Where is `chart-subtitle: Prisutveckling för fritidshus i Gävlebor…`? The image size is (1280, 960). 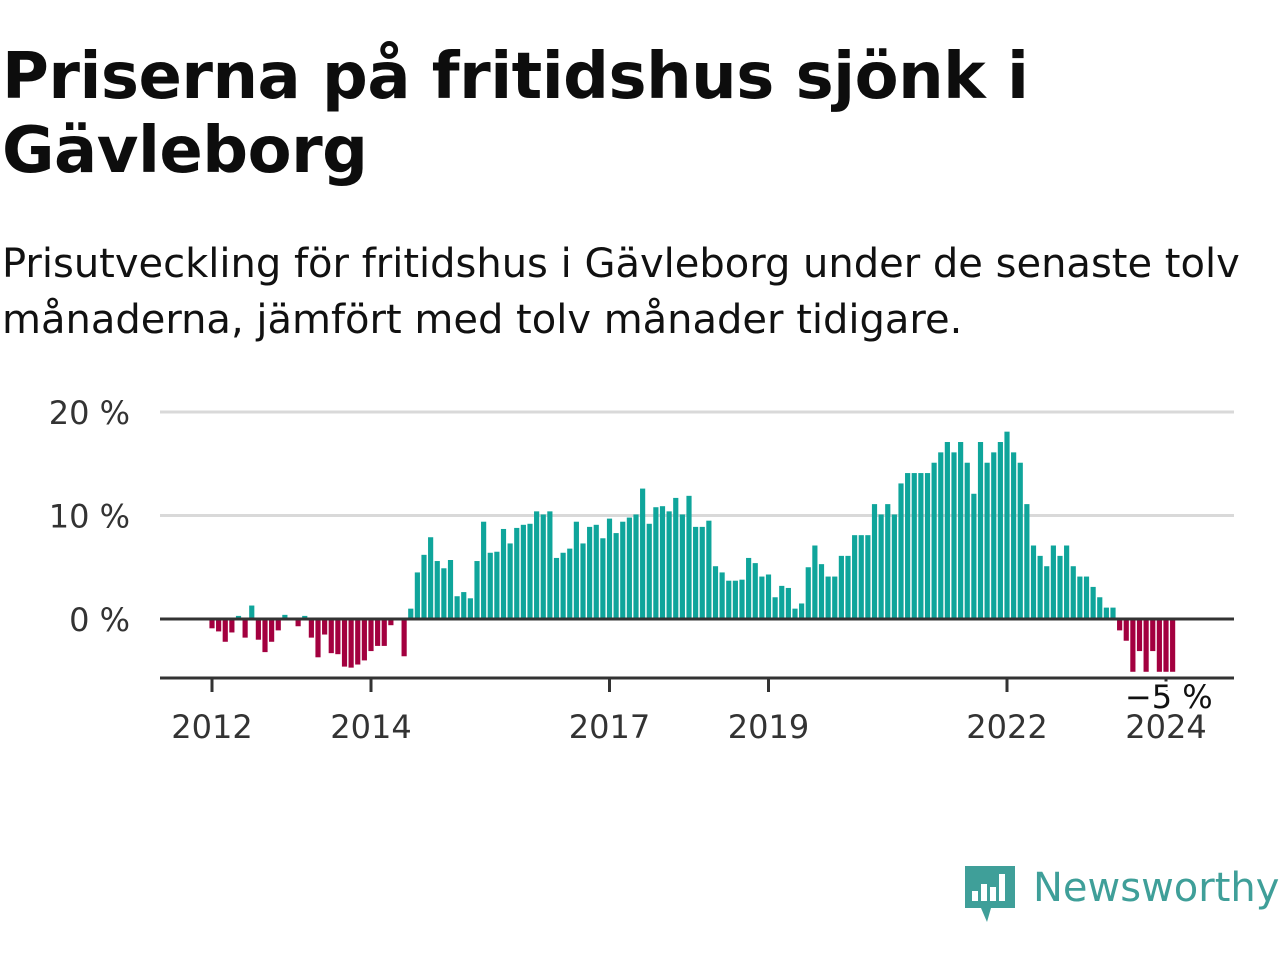
chart-subtitle: Prisutveckling för fritidshus i Gävlebor… is located at coordinates (621, 292).